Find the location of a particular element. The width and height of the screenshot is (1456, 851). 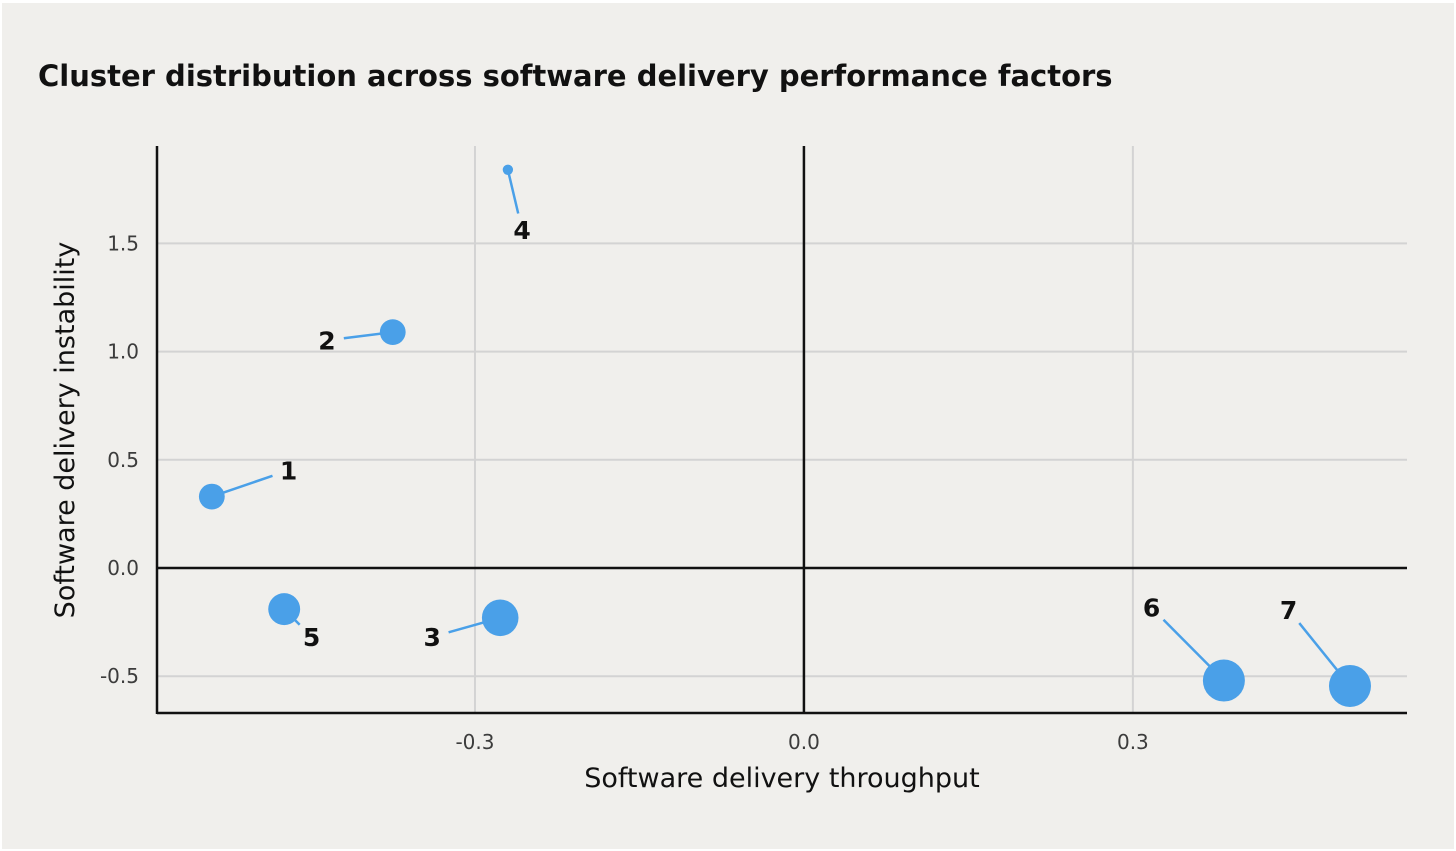

point-label-2: 2 is located at coordinates (326, 340).